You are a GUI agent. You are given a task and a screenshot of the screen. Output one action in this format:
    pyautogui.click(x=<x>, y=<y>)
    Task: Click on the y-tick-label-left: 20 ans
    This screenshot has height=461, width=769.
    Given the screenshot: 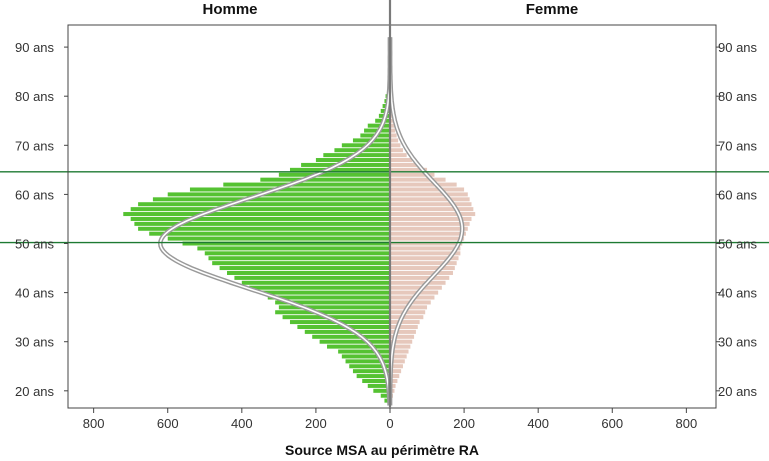 What is the action you would take?
    pyautogui.click(x=35, y=391)
    